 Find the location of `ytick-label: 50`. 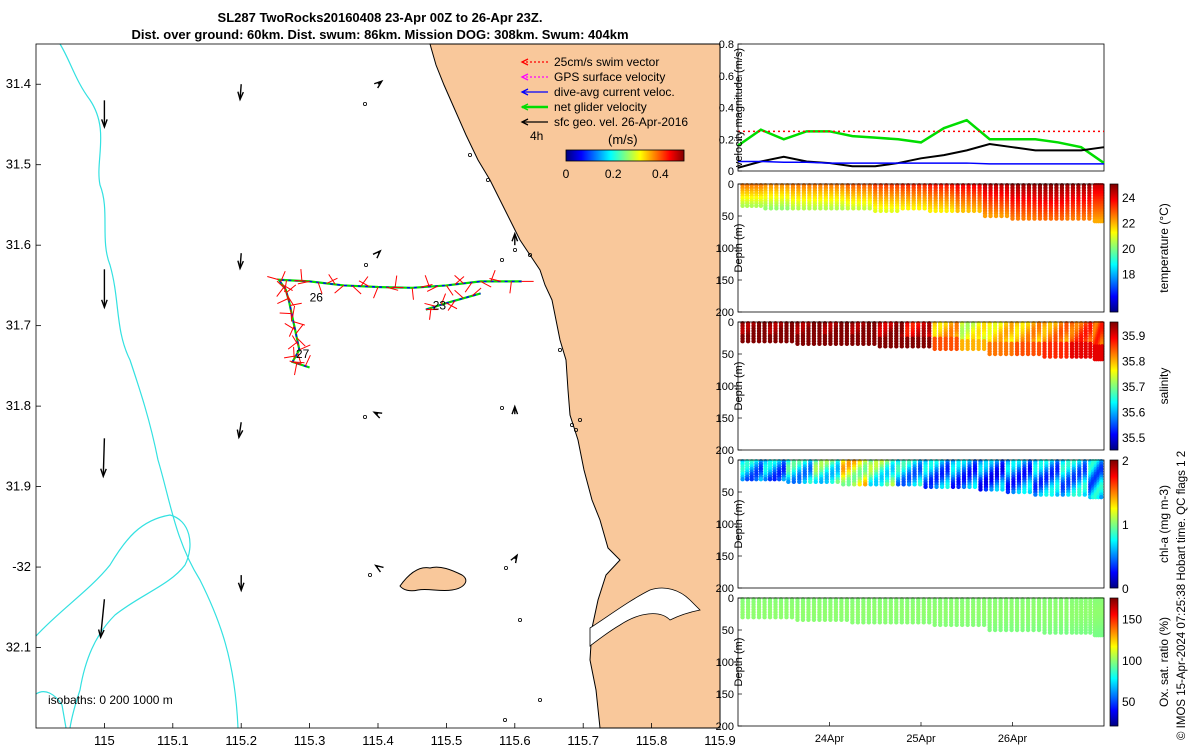

ytick-label: 50 is located at coordinates (728, 217).